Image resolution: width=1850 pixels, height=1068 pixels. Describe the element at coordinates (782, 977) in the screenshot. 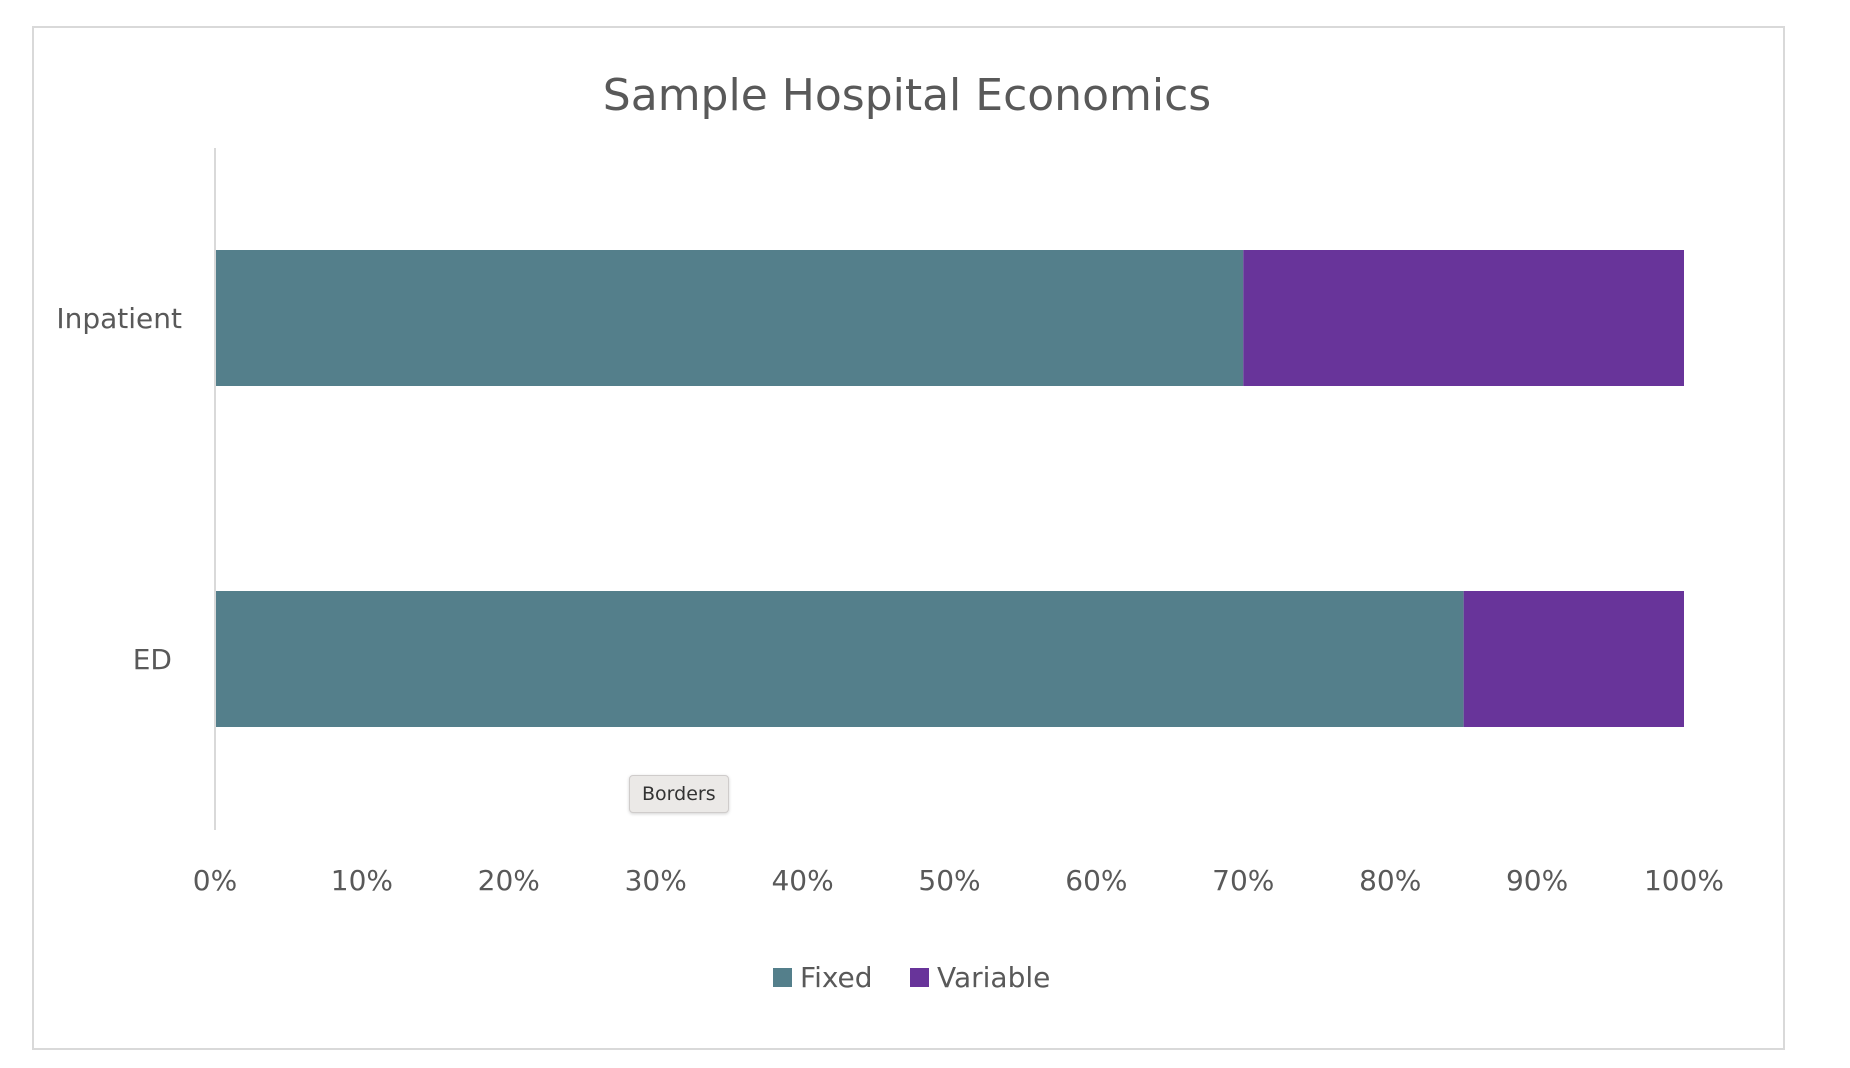

I see `legend-swatch-fixed` at that location.